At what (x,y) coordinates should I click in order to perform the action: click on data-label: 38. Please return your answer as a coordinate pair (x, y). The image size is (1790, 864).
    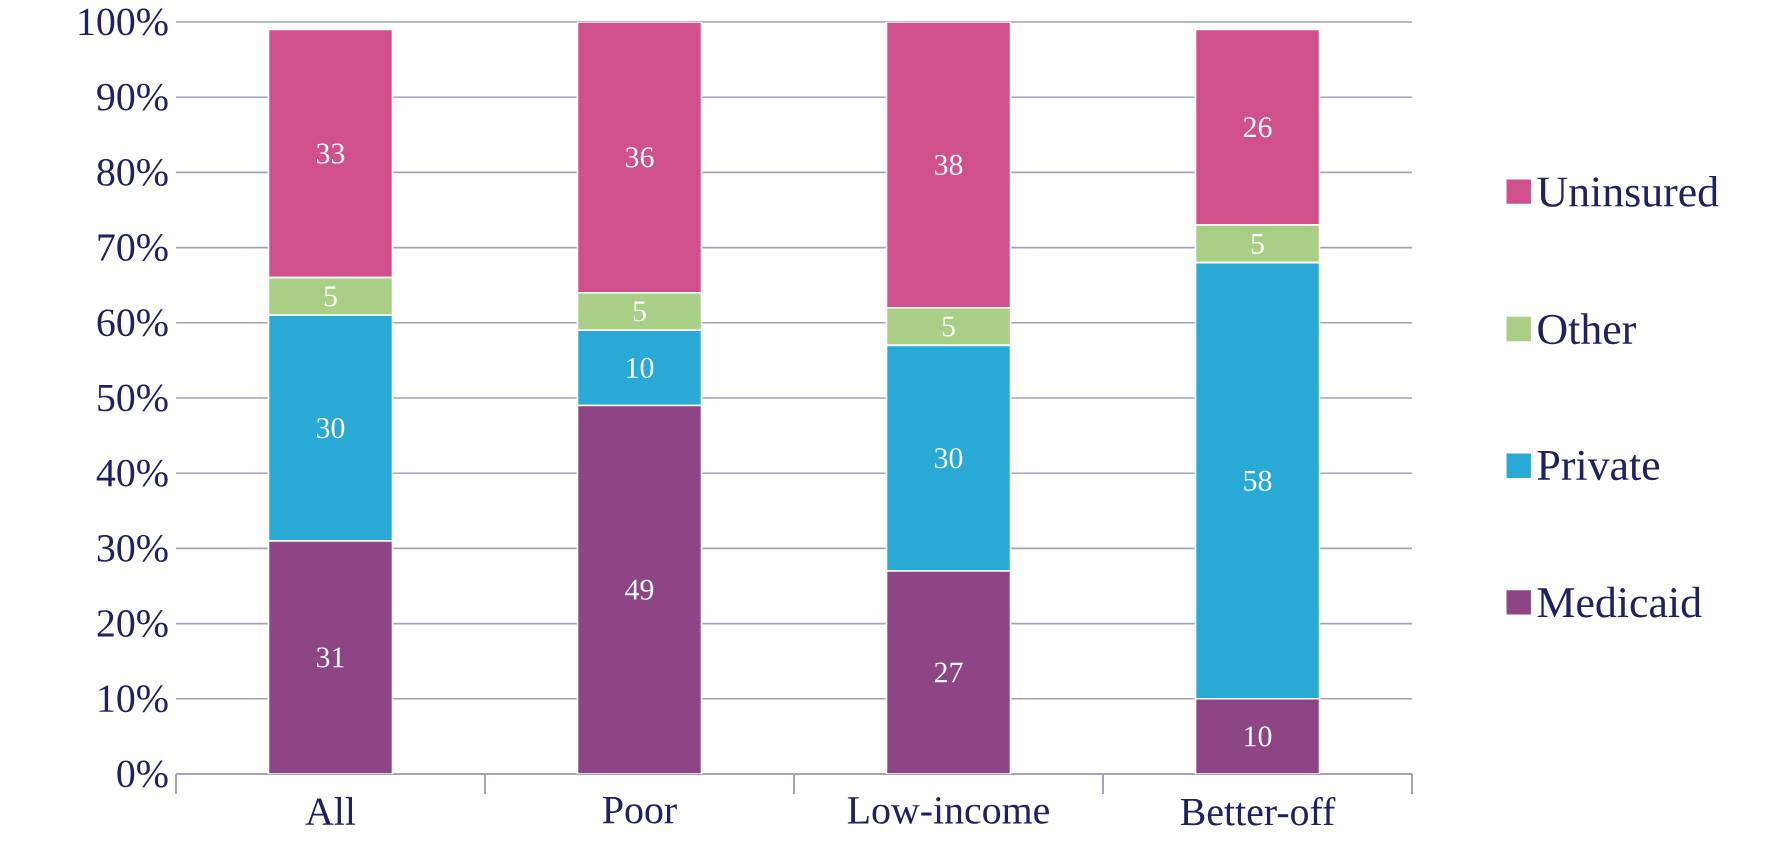
    Looking at the image, I should click on (949, 164).